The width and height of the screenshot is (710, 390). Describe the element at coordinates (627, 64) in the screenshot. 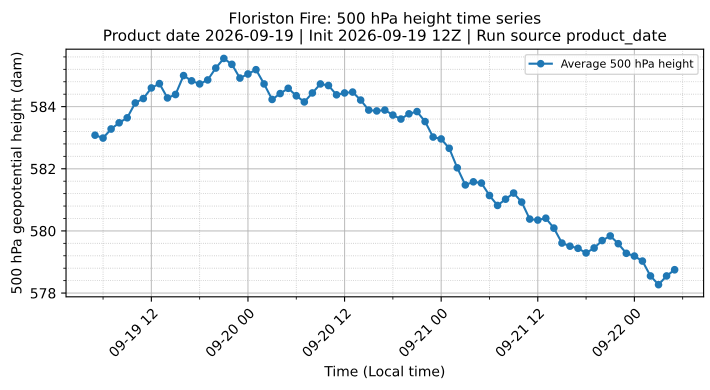

I see `legend-label: Average 500 hPa height` at that location.